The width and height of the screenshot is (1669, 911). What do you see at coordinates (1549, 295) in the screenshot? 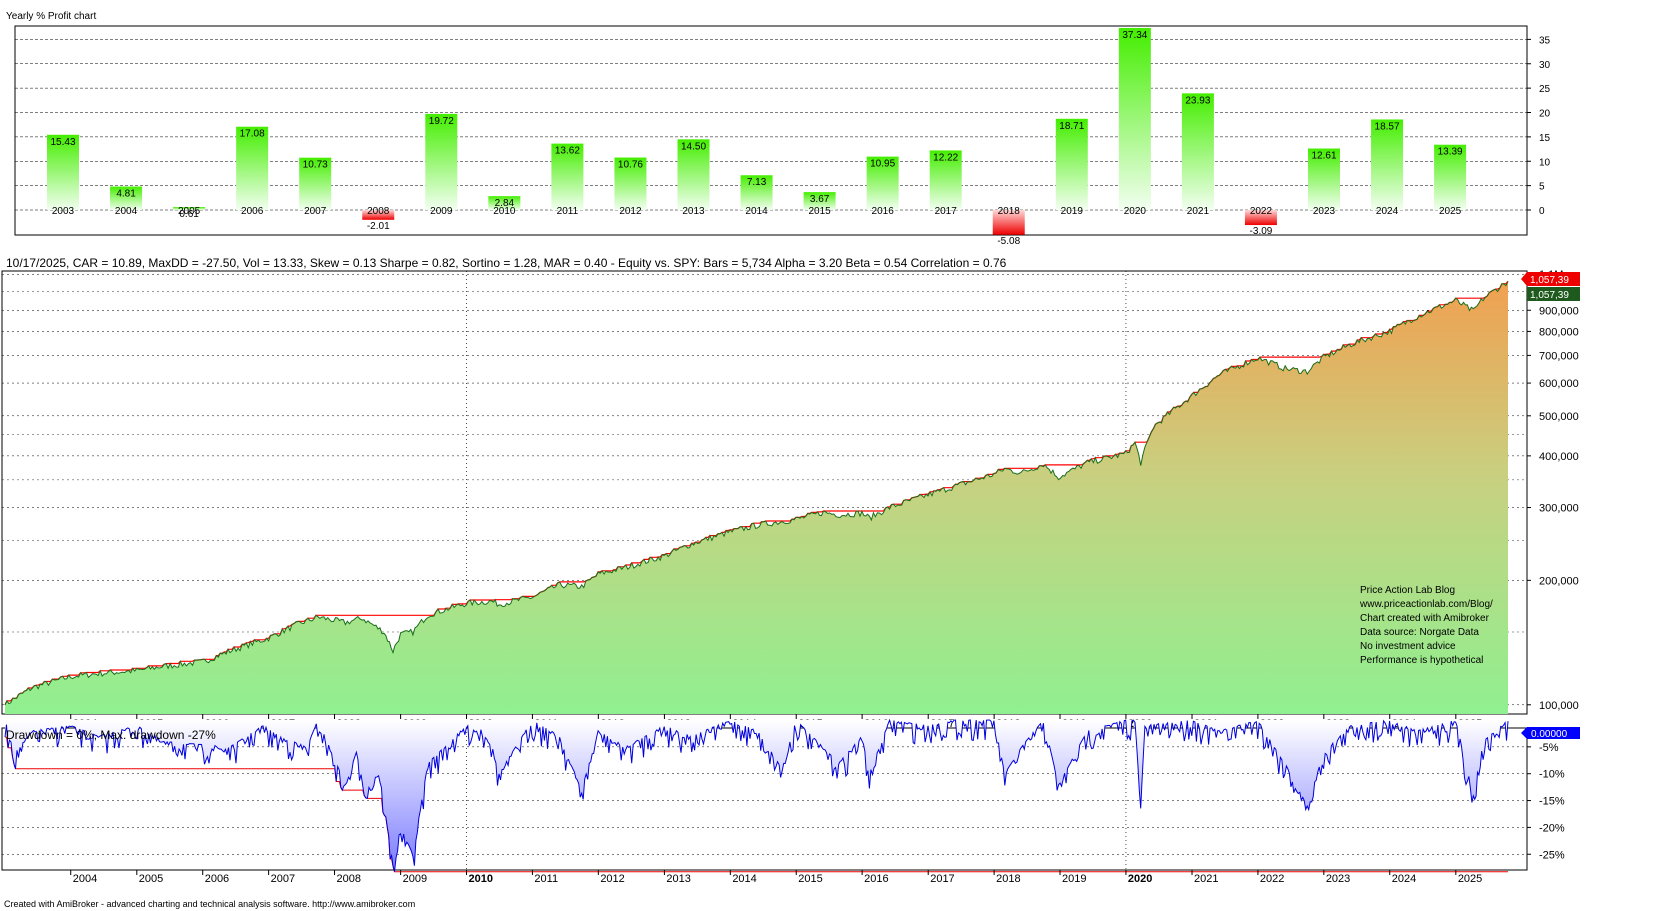
I see `price-tag-green-label: 1,057,39` at bounding box center [1549, 295].